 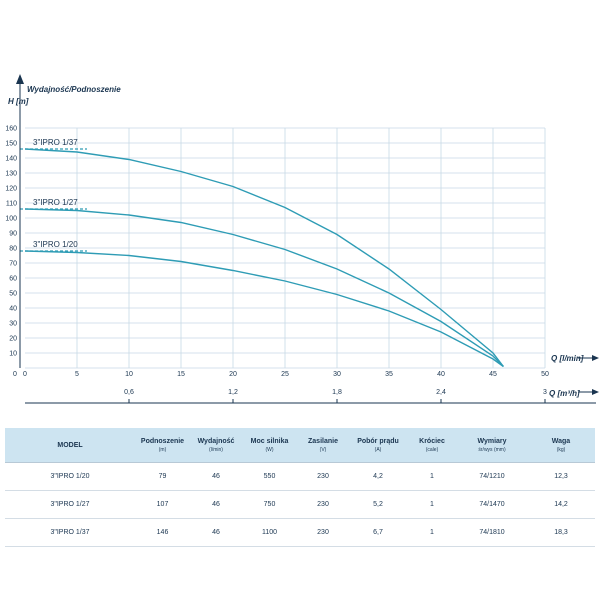 I want to click on cell-dimensions: 74/1210, so click(x=492, y=476).